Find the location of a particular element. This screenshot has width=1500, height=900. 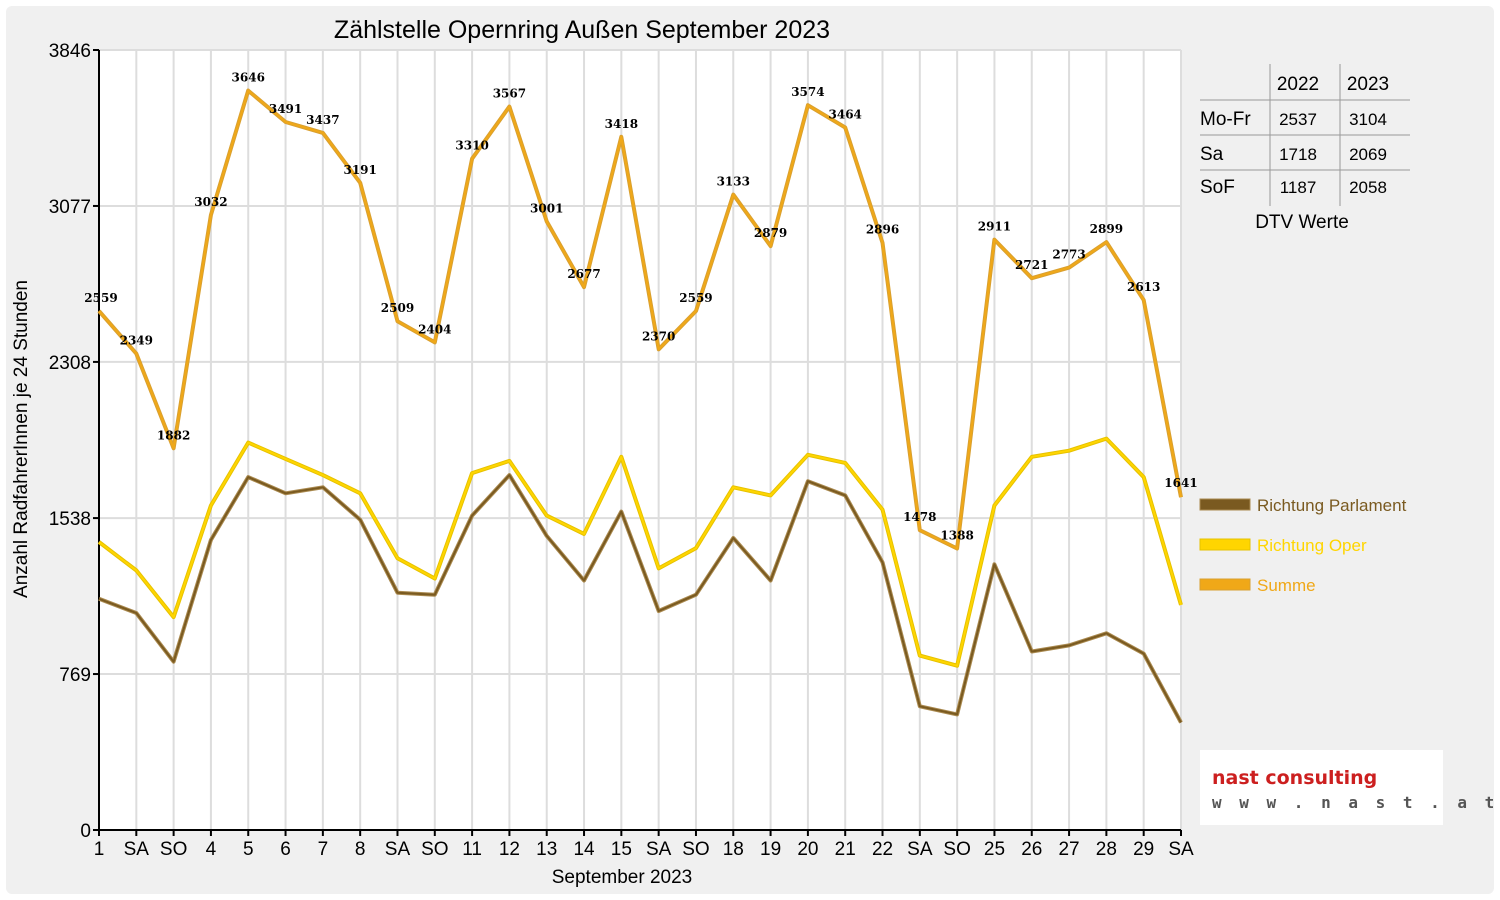

x-tick-label: 14 is located at coordinates (584, 849).